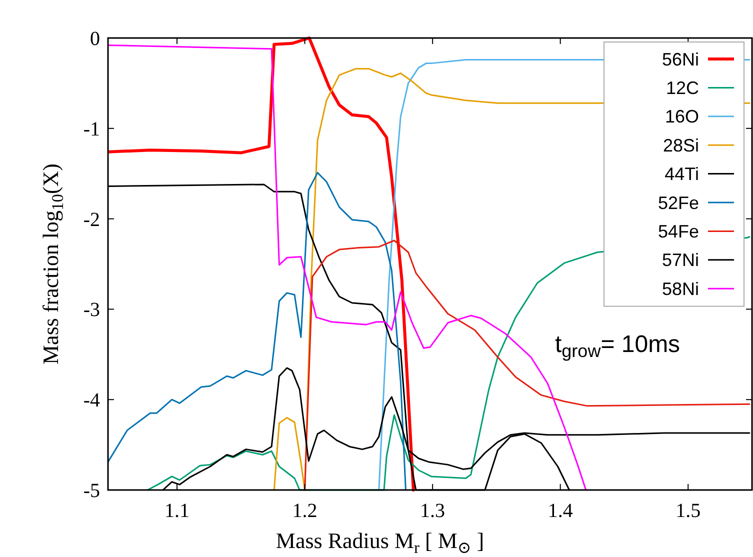 The height and width of the screenshot is (557, 753). I want to click on y-tick-label: -5, so click(91, 491).